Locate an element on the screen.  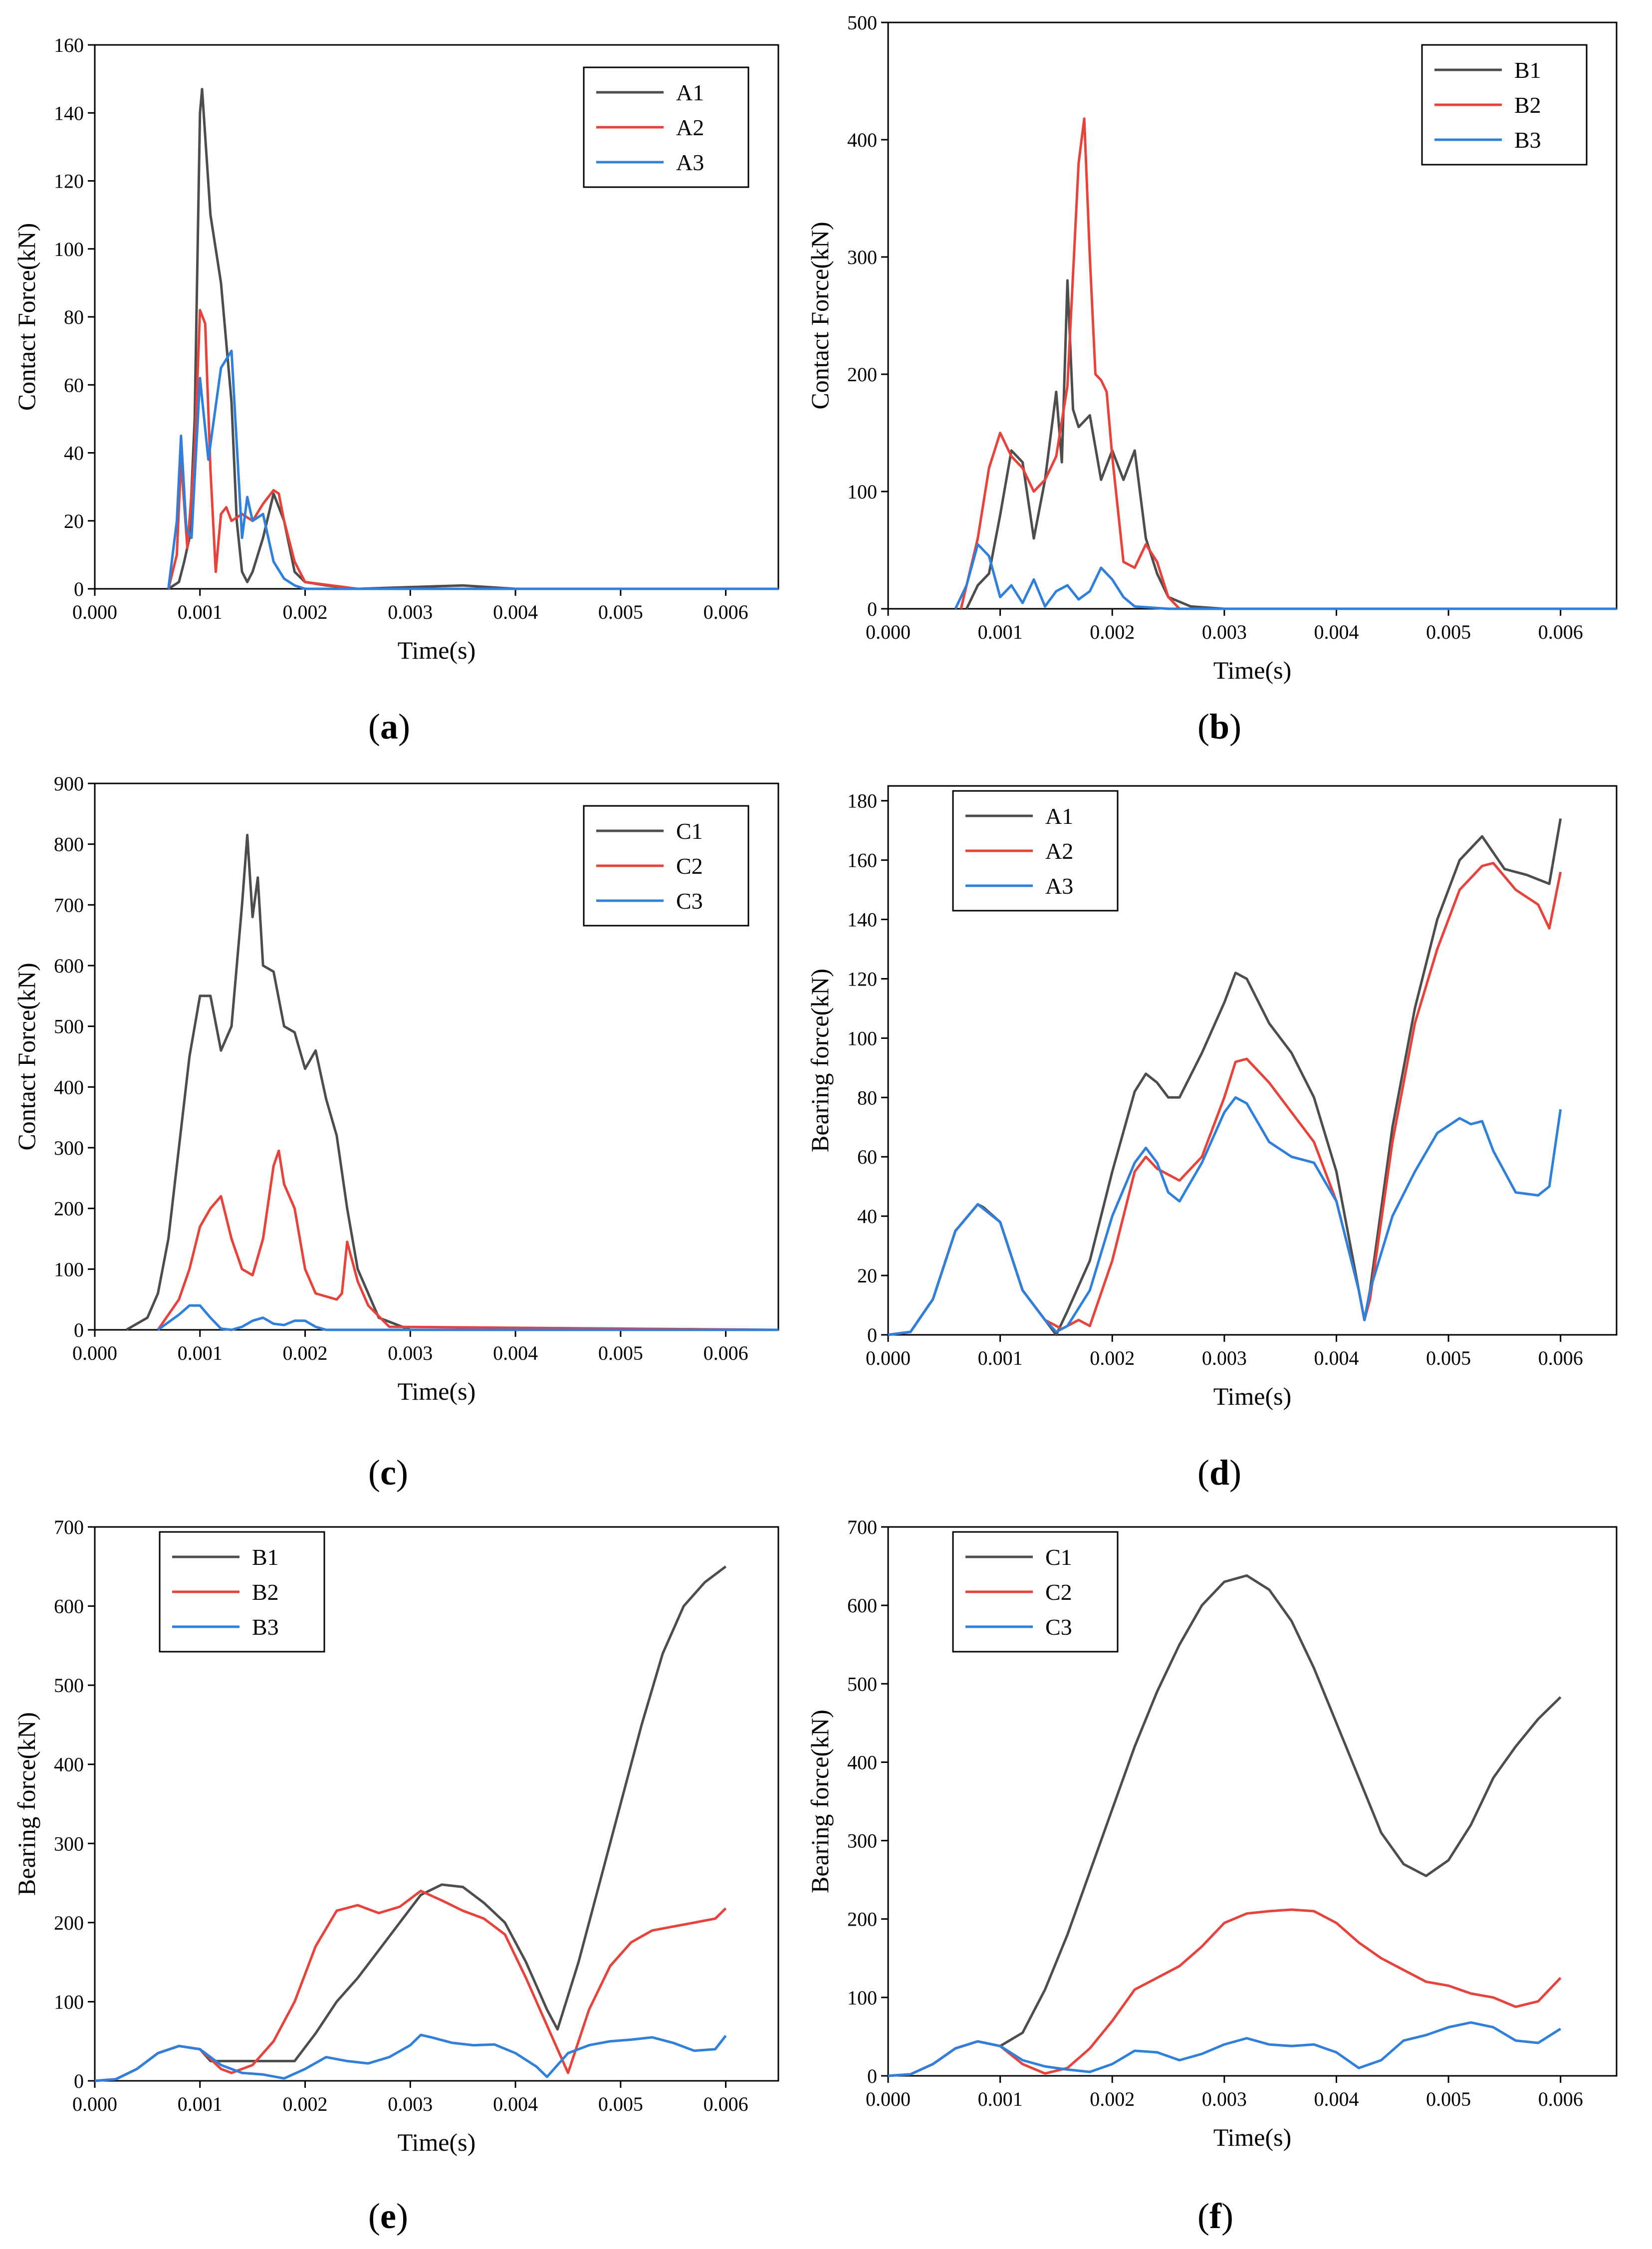
y-tick-label-a: 40 is located at coordinates (74, 453).